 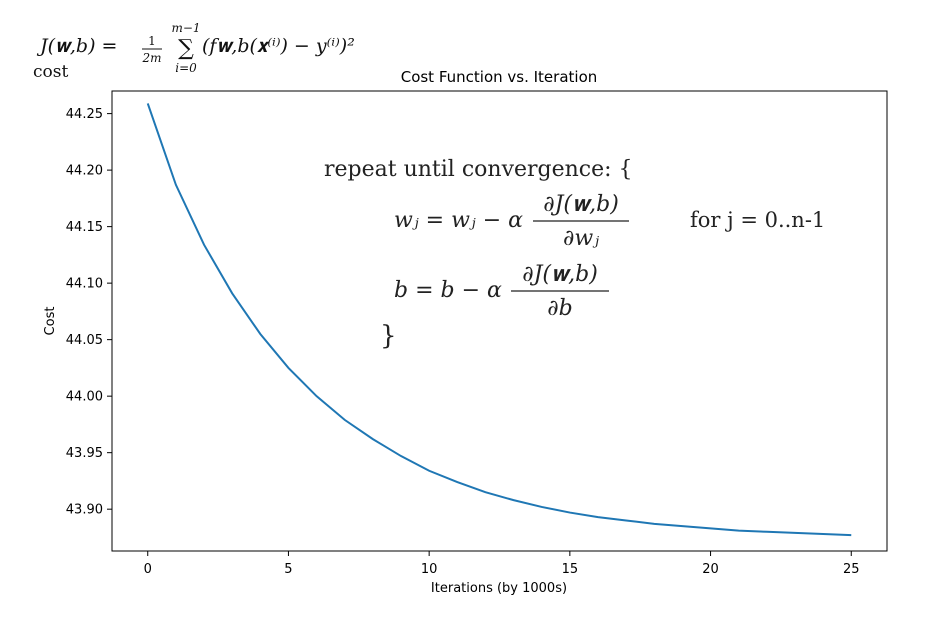 What do you see at coordinates (76, 46) in the screenshot?
I see `cost-formula-lhs: J(𝐰,b) =` at bounding box center [76, 46].